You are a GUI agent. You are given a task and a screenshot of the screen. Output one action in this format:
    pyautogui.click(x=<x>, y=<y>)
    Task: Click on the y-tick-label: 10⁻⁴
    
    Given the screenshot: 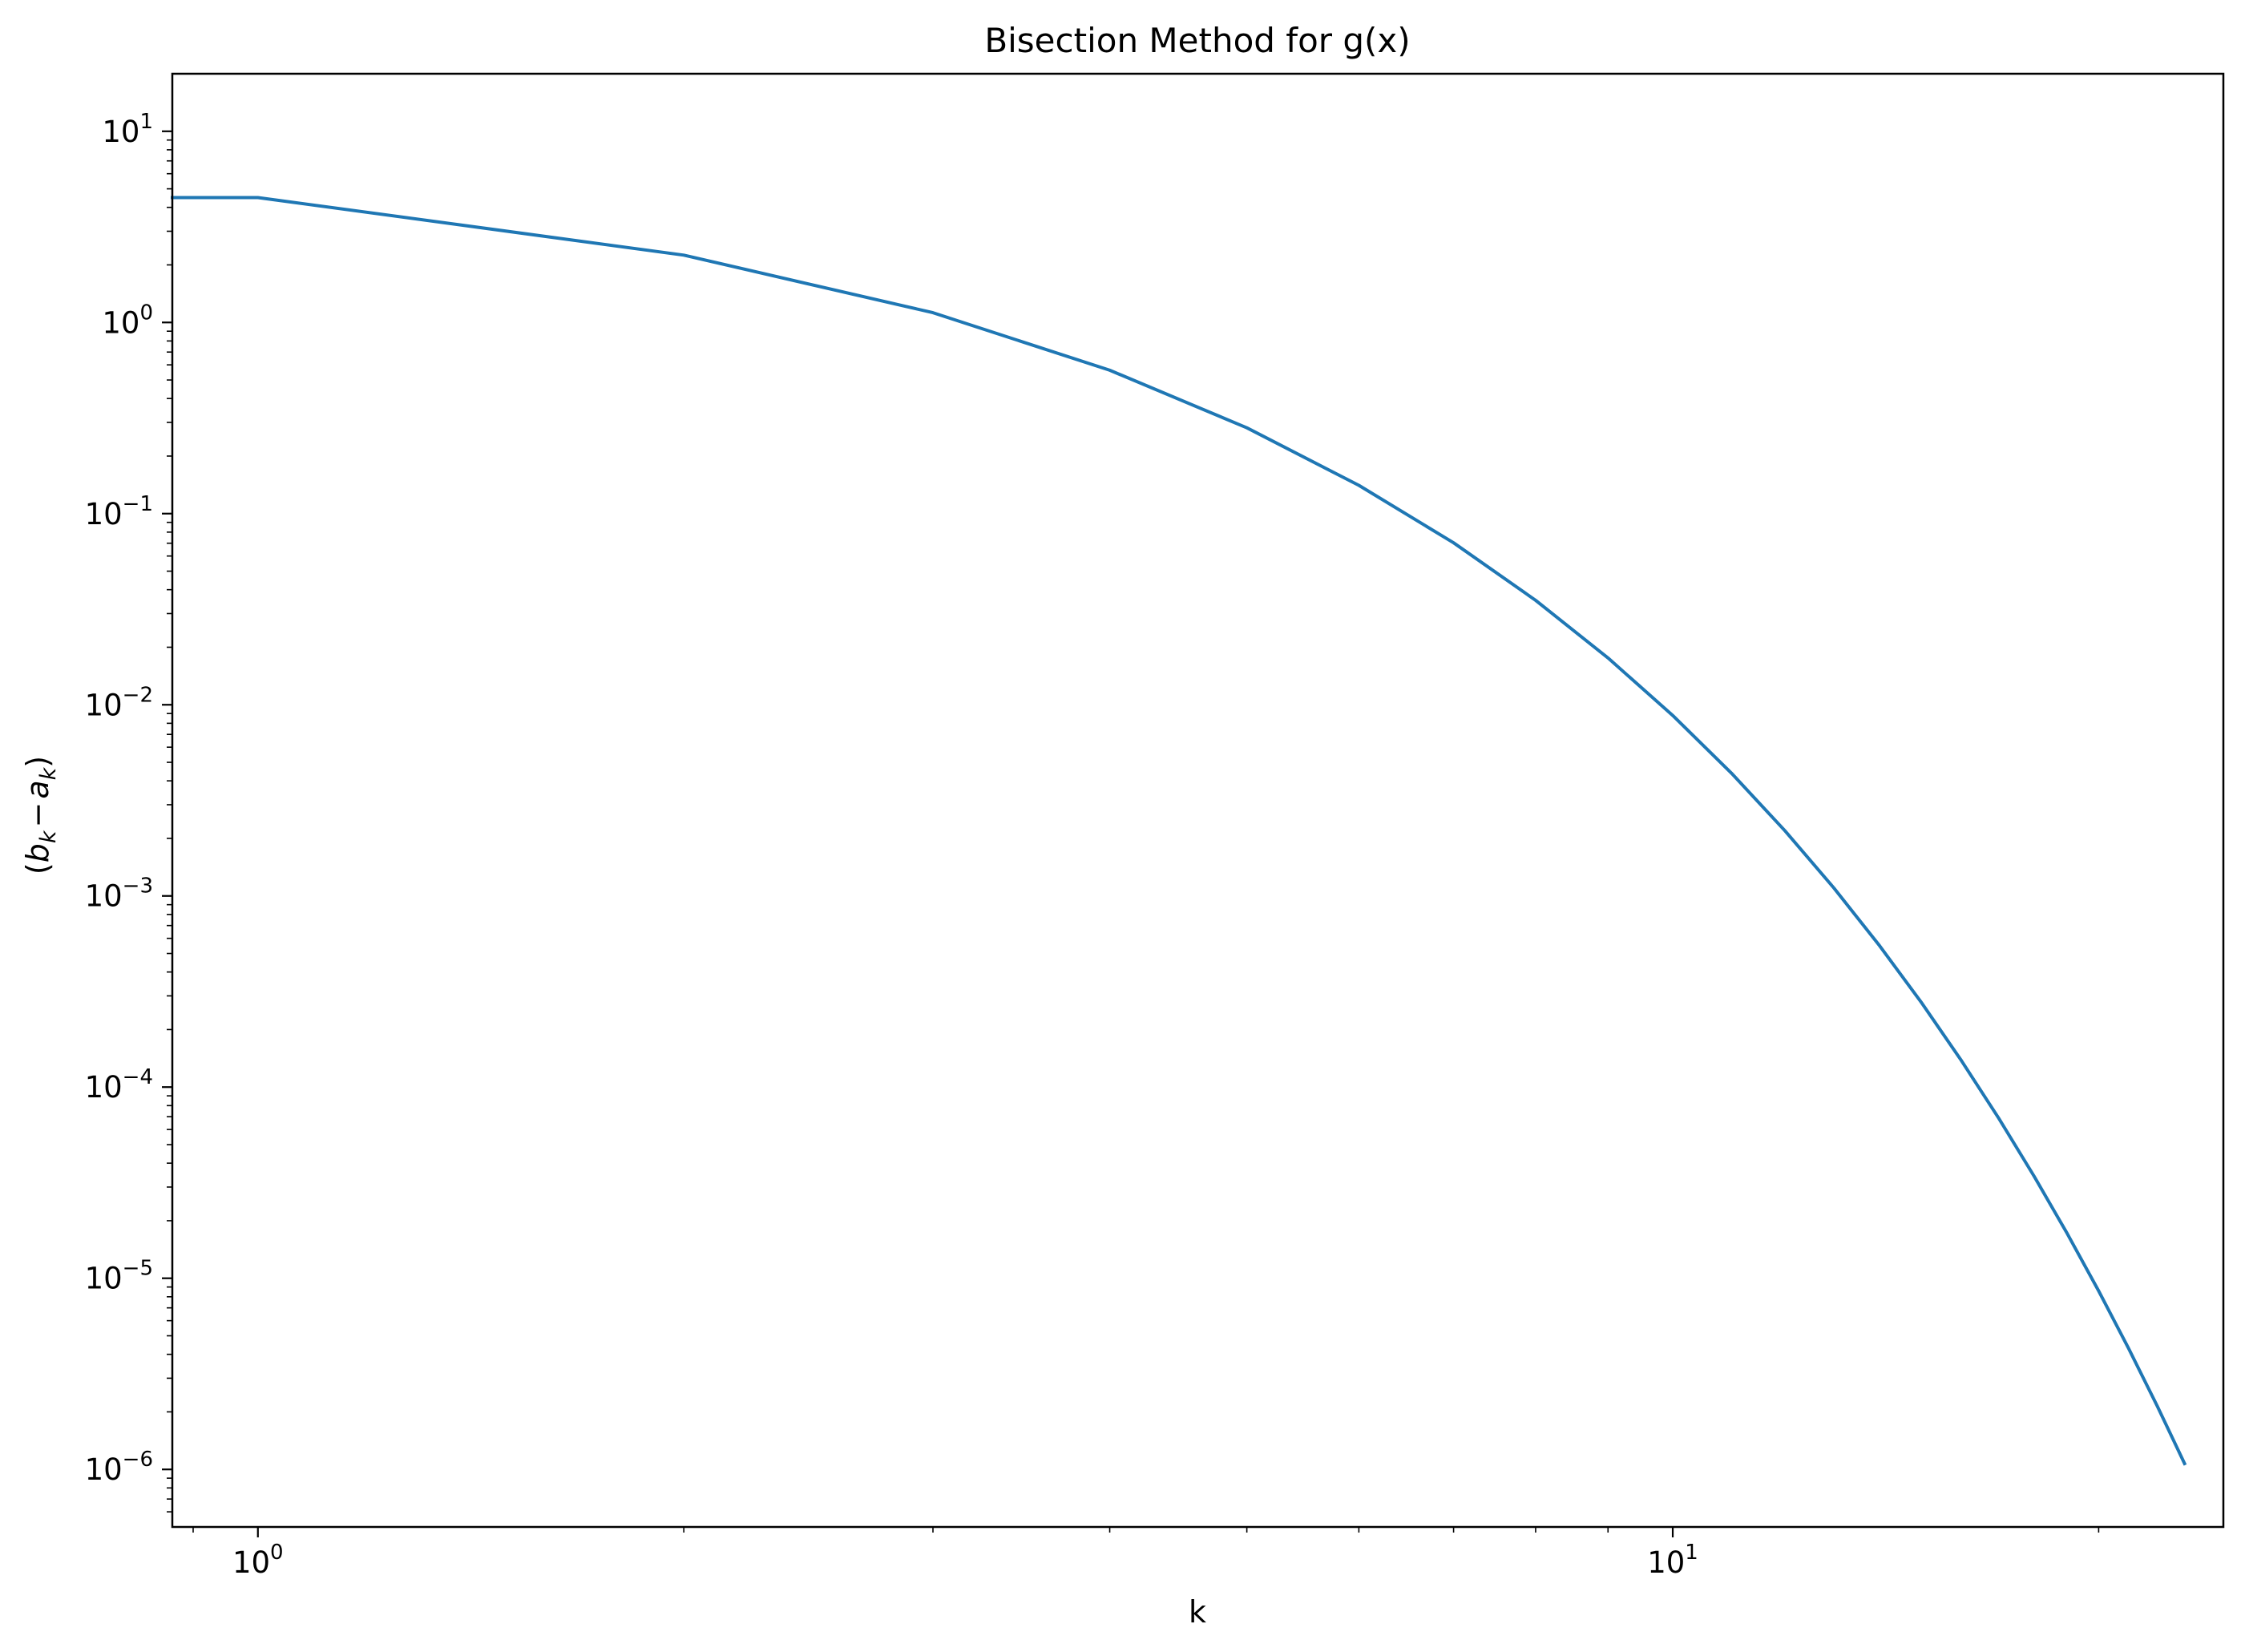 What is the action you would take?
    pyautogui.click(x=119, y=1085)
    